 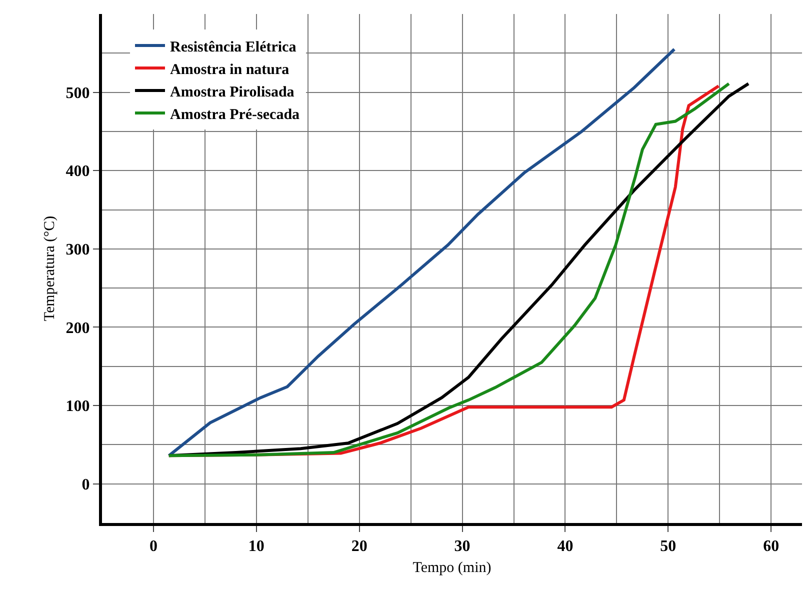 I want to click on y-tick-label: 0, so click(x=86, y=485).